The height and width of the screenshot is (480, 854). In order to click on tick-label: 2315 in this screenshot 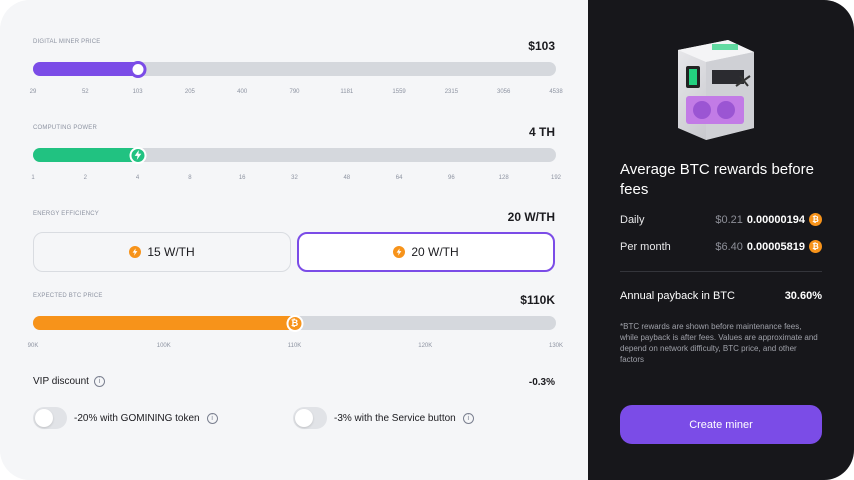, I will do `click(451, 92)`.